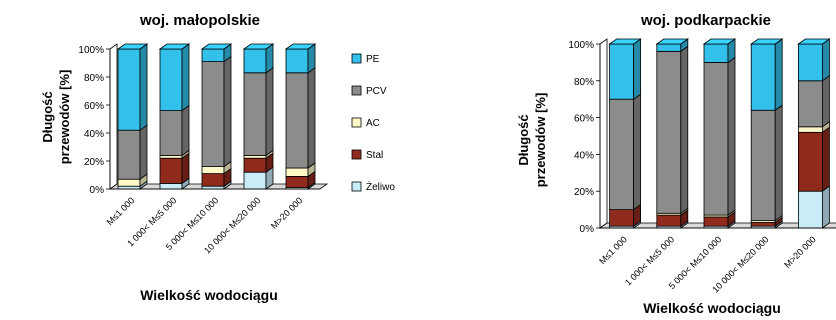 Image resolution: width=836 pixels, height=320 pixels. I want to click on y-tick-label: 40%, so click(584, 155).